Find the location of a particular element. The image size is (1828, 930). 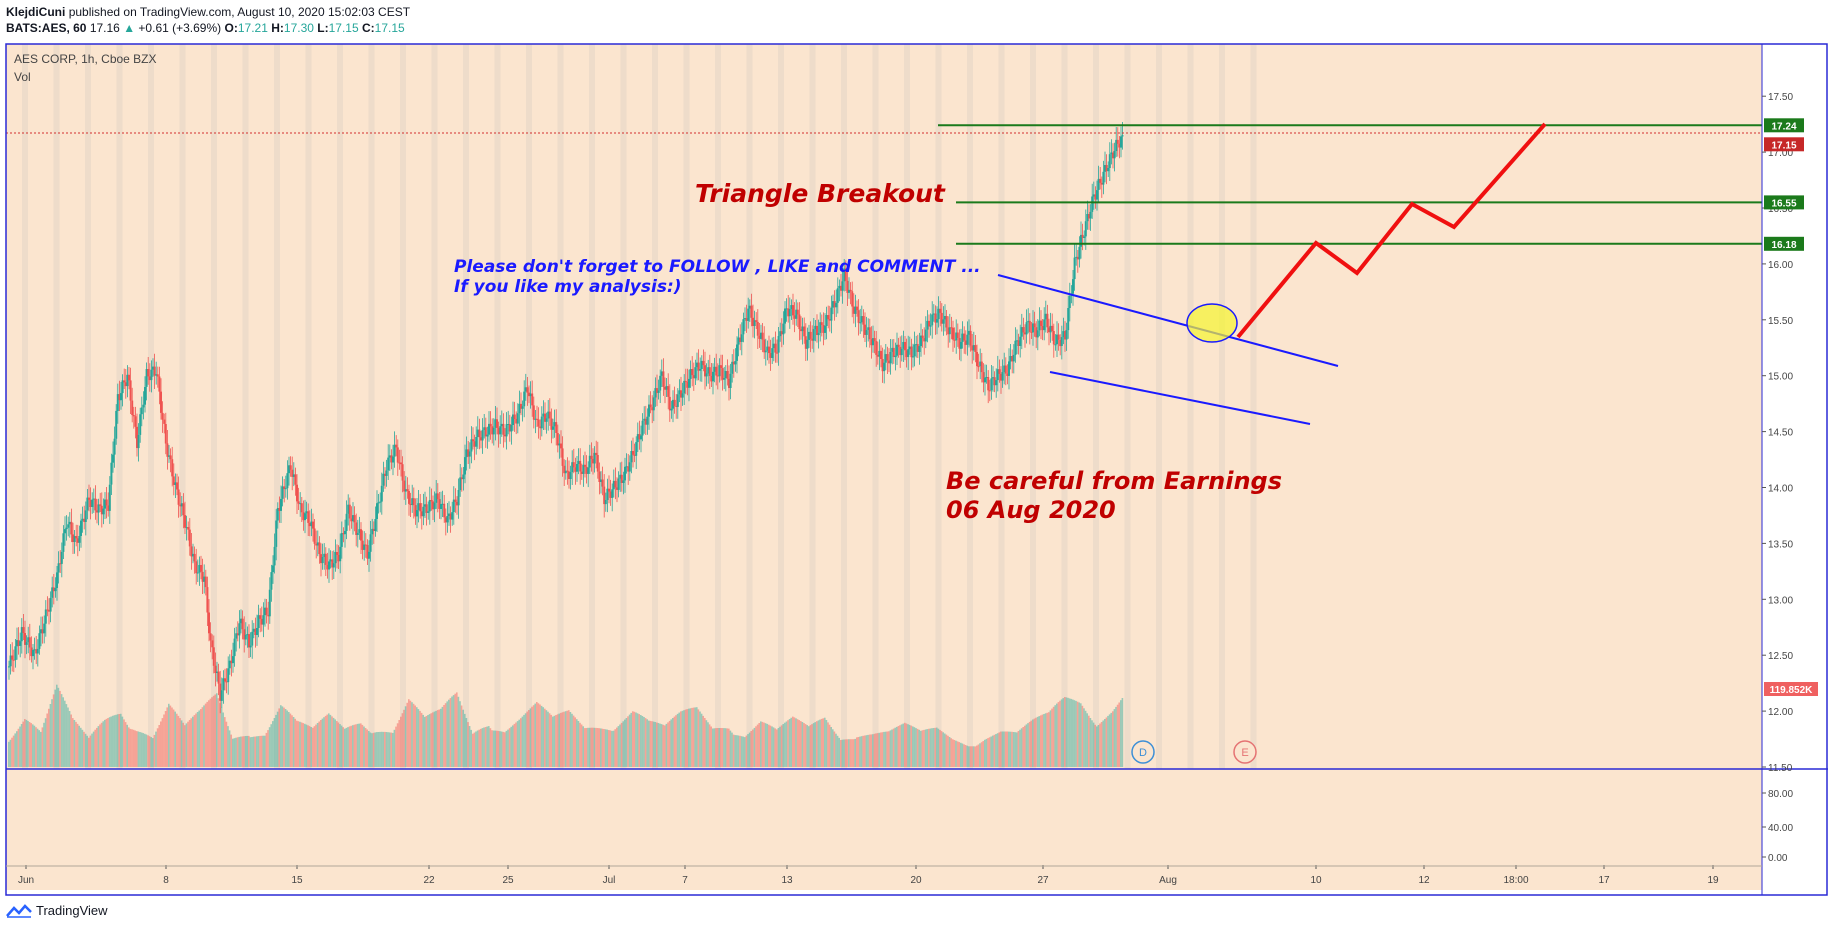

brand-name: TradingView is located at coordinates (72, 910).